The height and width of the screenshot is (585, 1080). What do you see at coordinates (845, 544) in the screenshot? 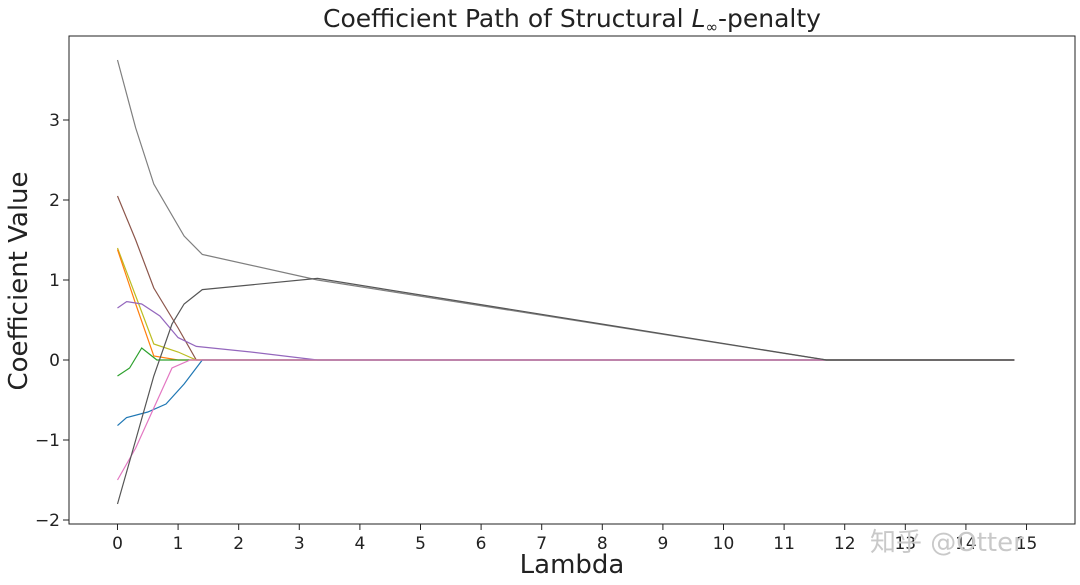
I see `x-tick-label: 12` at bounding box center [845, 544].